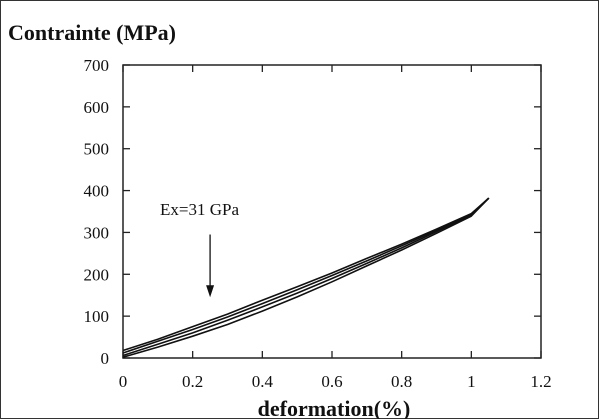 The width and height of the screenshot is (599, 419). Describe the element at coordinates (471, 381) in the screenshot. I see `x-tick-label: 1` at that location.